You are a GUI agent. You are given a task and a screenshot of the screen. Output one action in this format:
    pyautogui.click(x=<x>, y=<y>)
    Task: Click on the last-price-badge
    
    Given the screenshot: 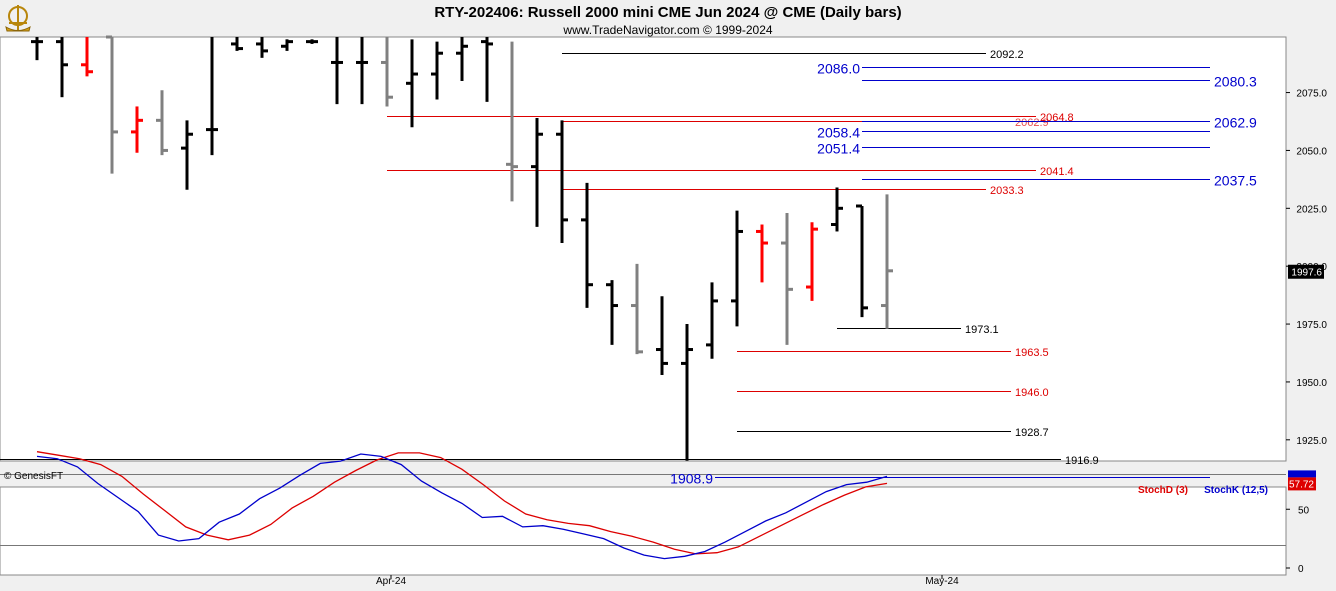 What is the action you would take?
    pyautogui.click(x=1306, y=271)
    